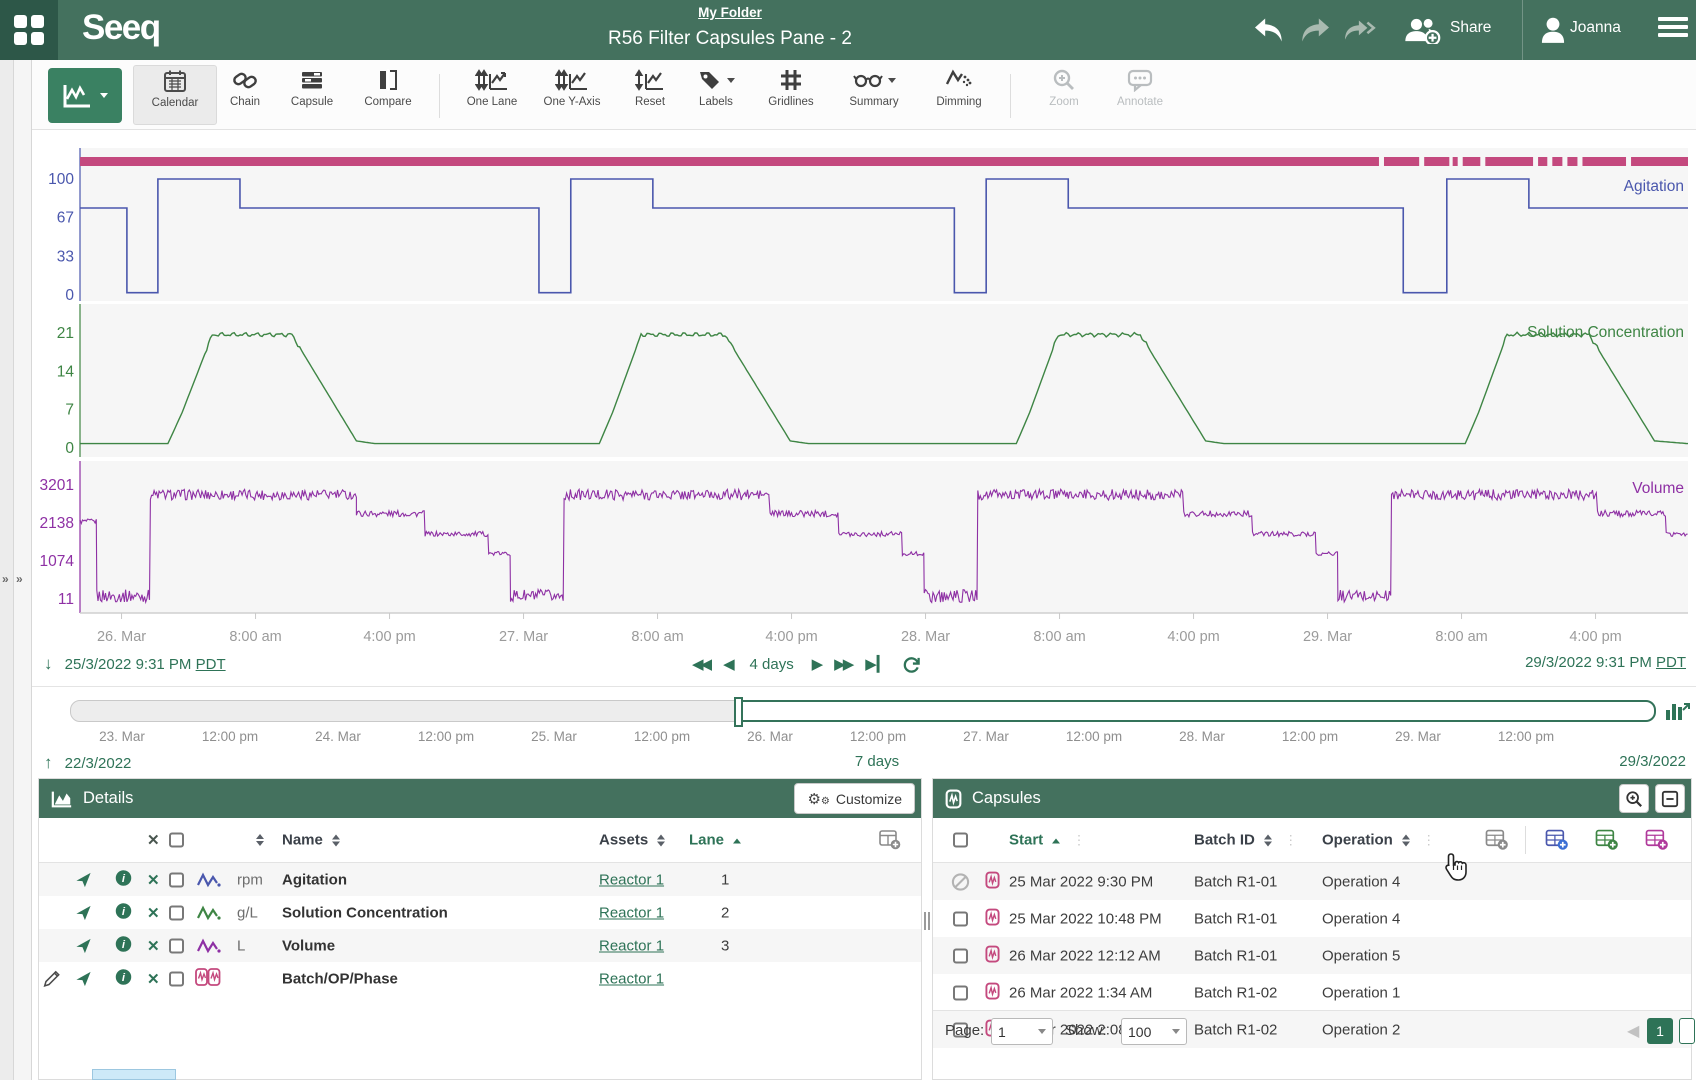 The height and width of the screenshot is (1080, 1696). Describe the element at coordinates (959, 95) in the screenshot. I see `tool-dimming: Dimming` at that location.